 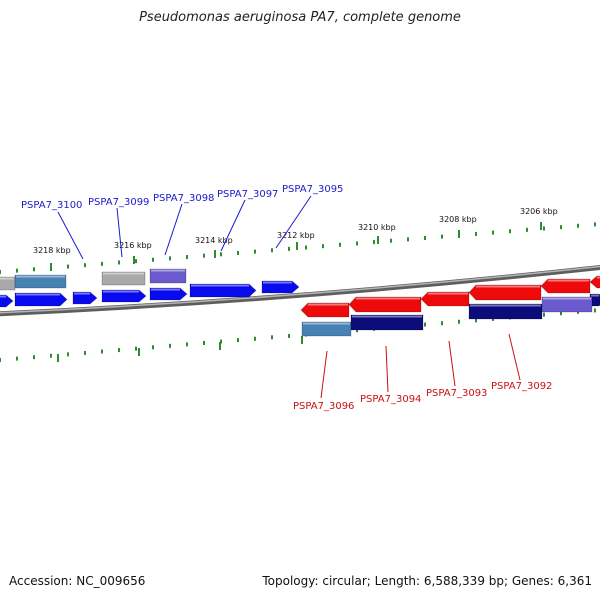 I want to click on forward-gene-label: PSPA7_3100, so click(x=51, y=205).